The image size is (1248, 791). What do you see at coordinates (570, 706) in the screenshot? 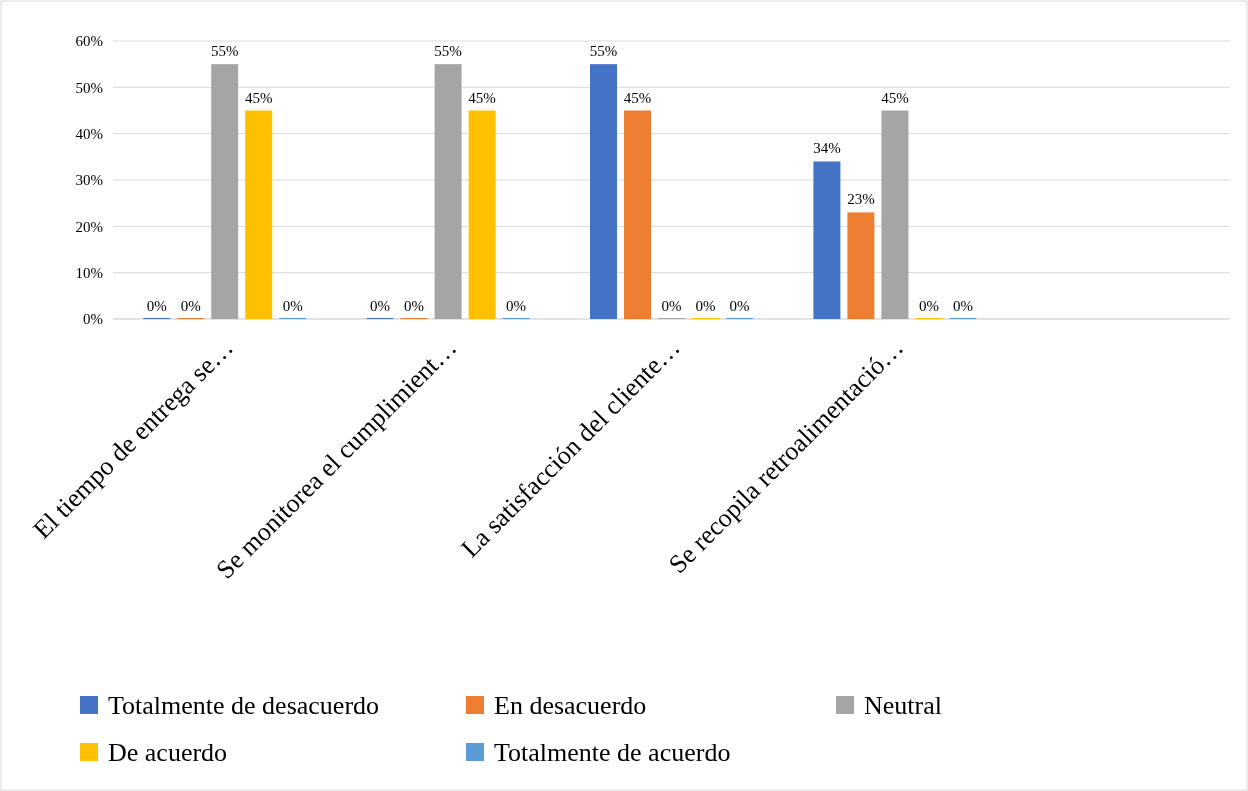
I see `legend-label: En desacuerdo` at bounding box center [570, 706].